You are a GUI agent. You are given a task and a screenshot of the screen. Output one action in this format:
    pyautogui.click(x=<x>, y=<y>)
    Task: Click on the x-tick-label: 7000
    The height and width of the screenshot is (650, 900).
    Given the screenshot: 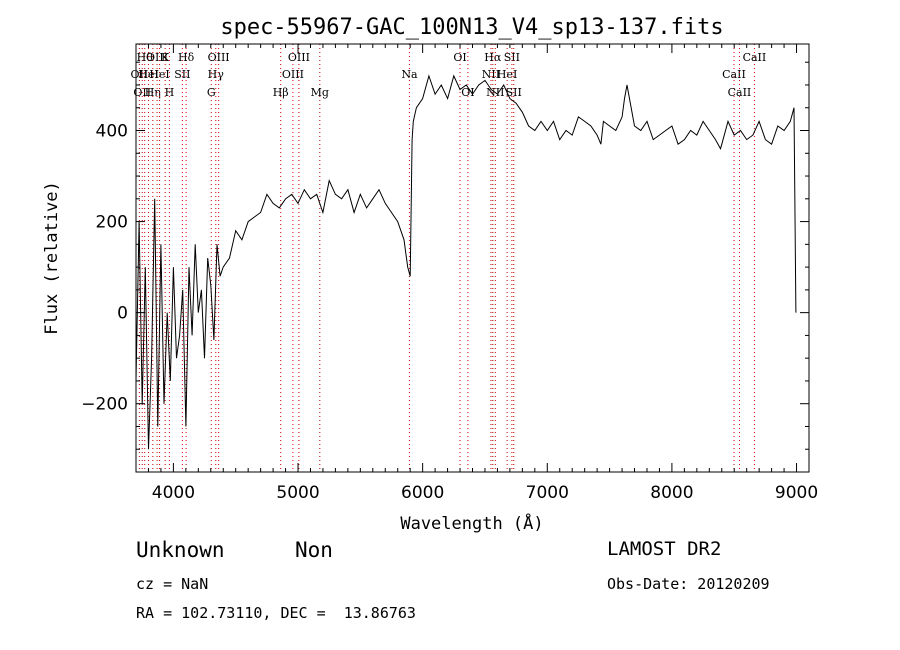 What is the action you would take?
    pyautogui.click(x=547, y=493)
    